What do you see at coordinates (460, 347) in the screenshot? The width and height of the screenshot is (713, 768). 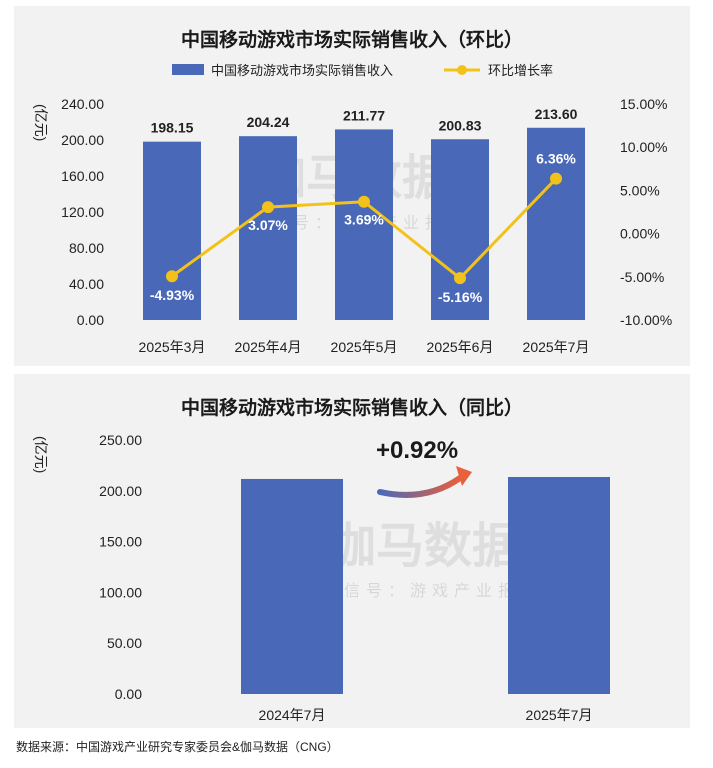 I see `x-tick-label: 2025年6月` at bounding box center [460, 347].